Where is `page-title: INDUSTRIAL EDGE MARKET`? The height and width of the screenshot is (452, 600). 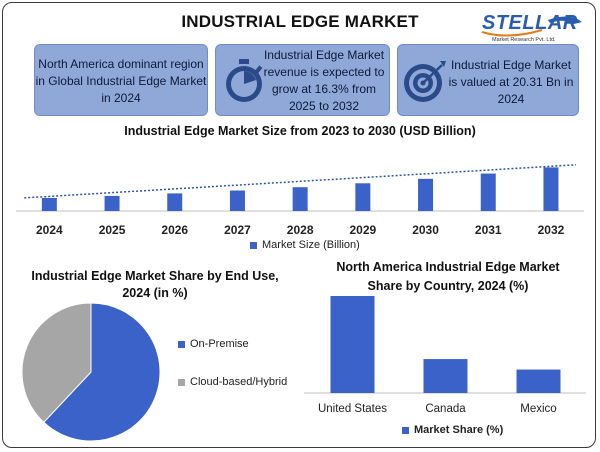
page-title: INDUSTRIAL EDGE MARKET is located at coordinates (300, 21).